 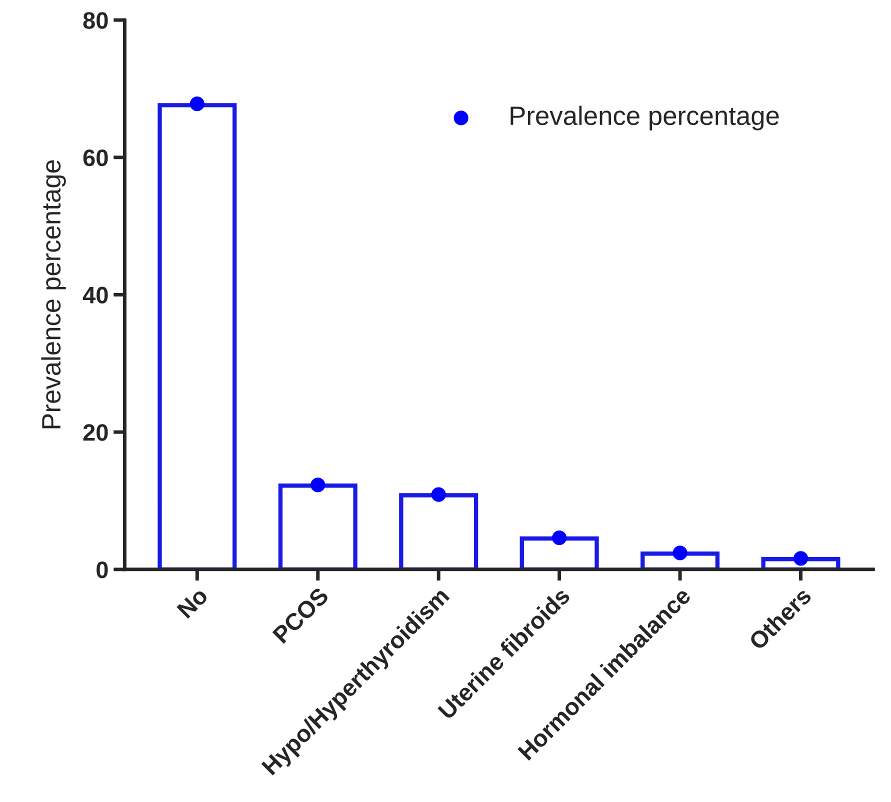 I want to click on y-axis-title: Prevalence percentage, so click(x=53, y=294).